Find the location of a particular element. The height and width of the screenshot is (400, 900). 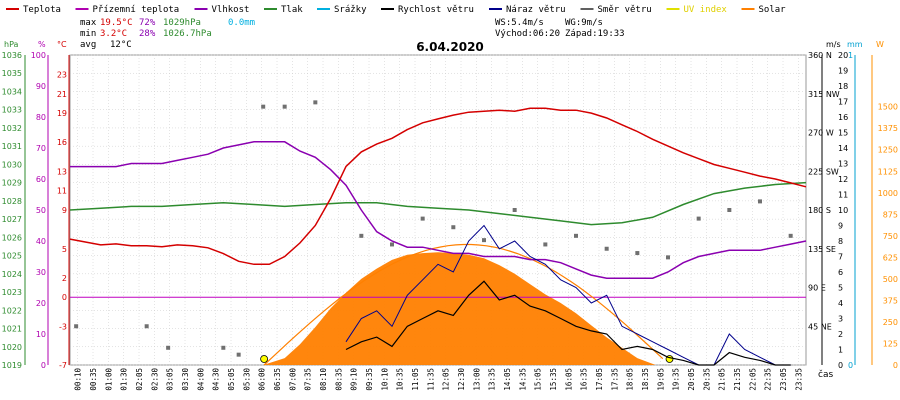

pressure-tick-0: 1019 is located at coordinates (12, 365).